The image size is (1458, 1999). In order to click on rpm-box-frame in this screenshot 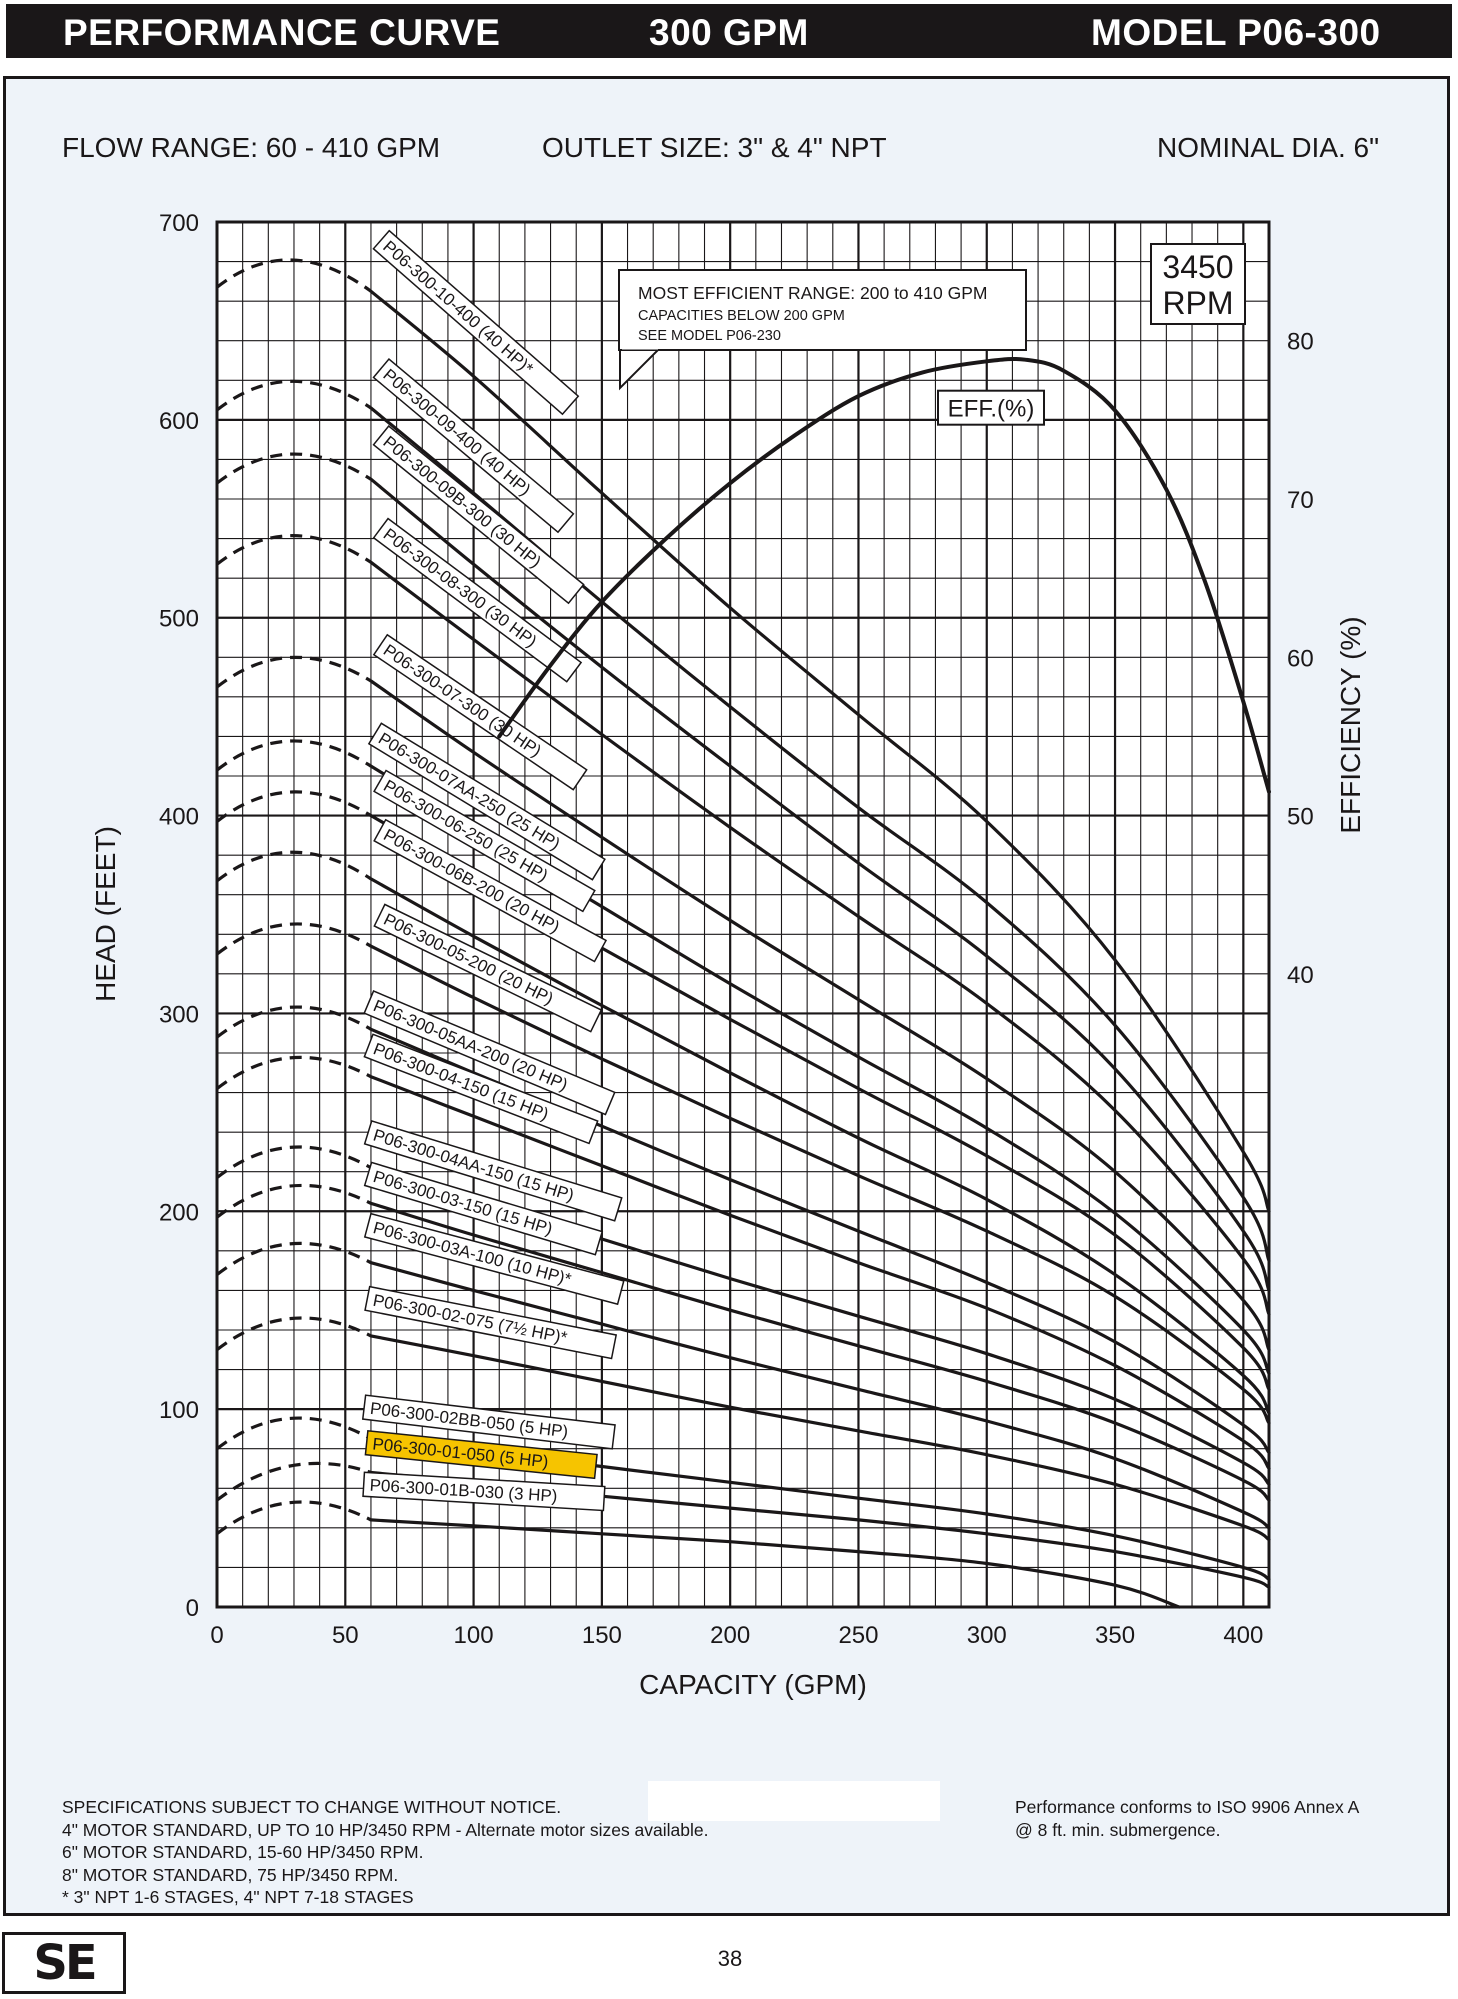, I will do `click(1198, 284)`.